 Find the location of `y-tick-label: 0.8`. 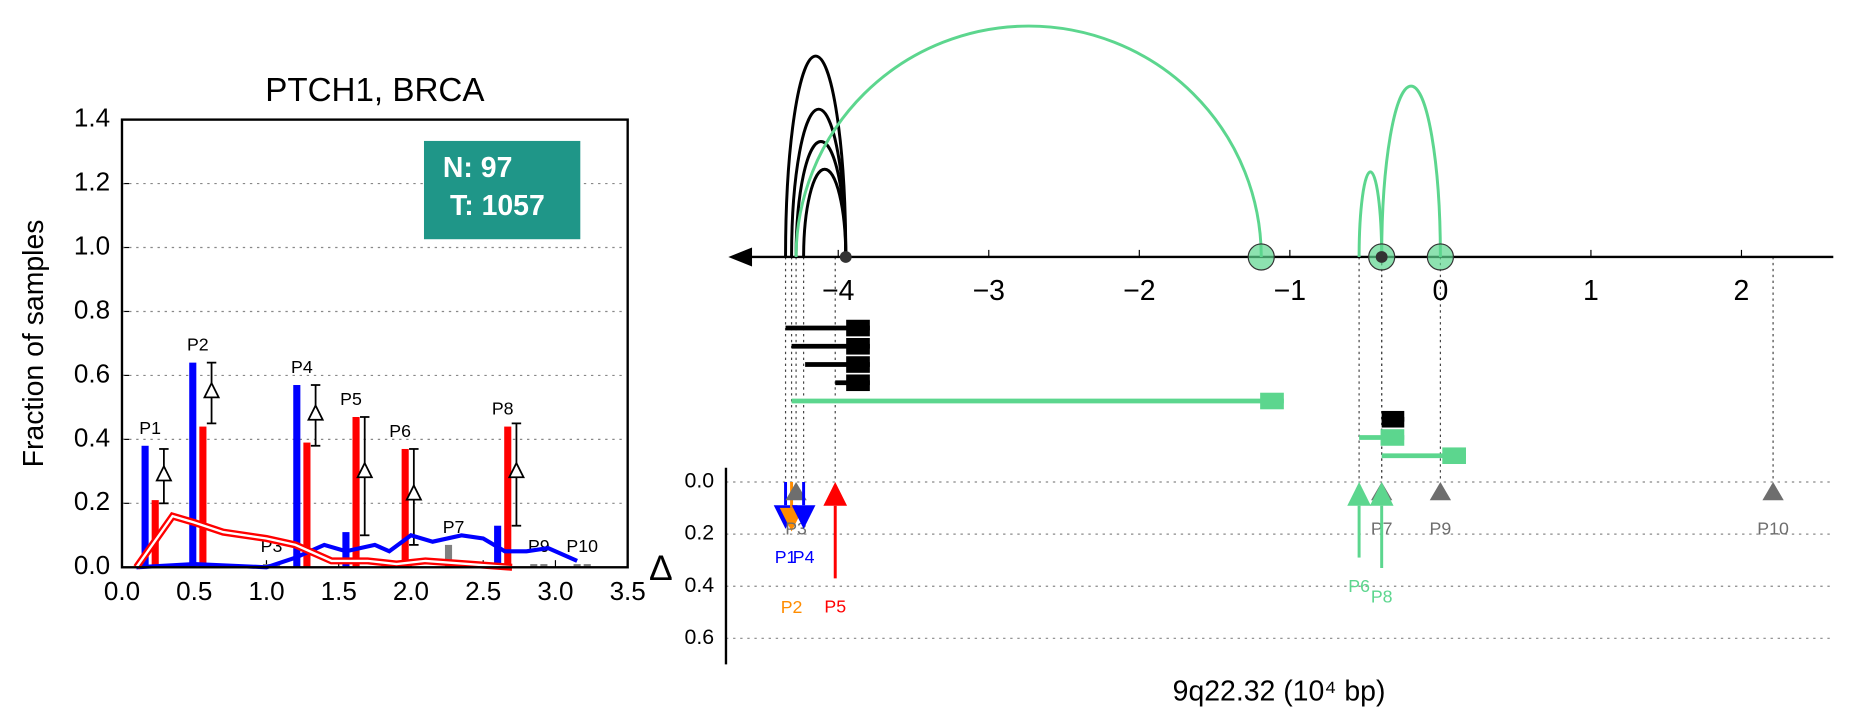

y-tick-label: 0.8 is located at coordinates (92, 309).